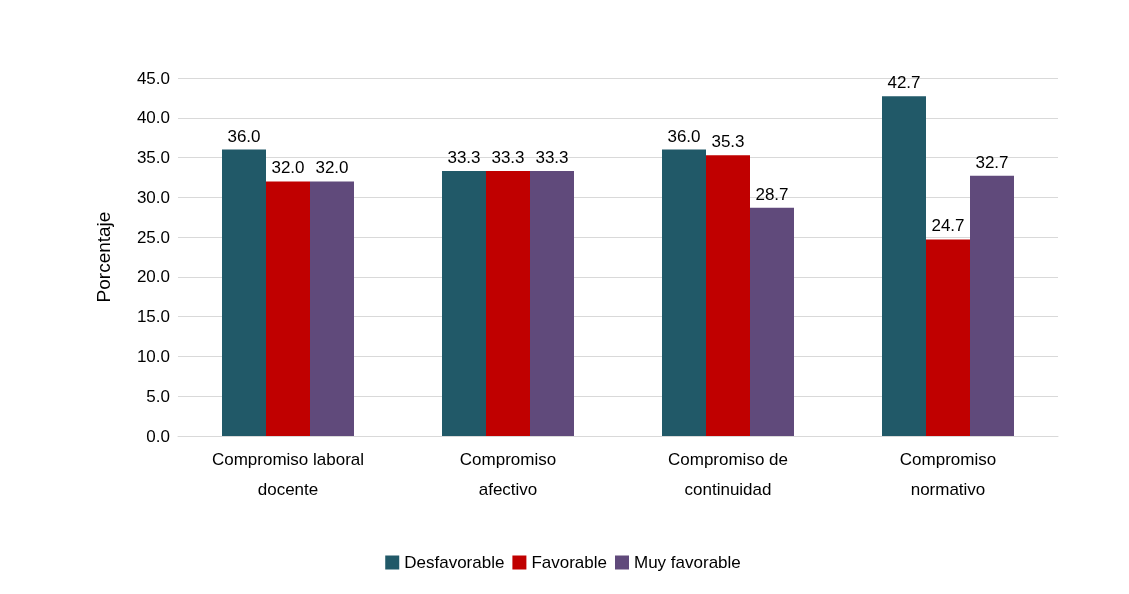  Describe the element at coordinates (508, 474) in the screenshot. I see `x-tick-label: Compromiso afectivo` at that location.